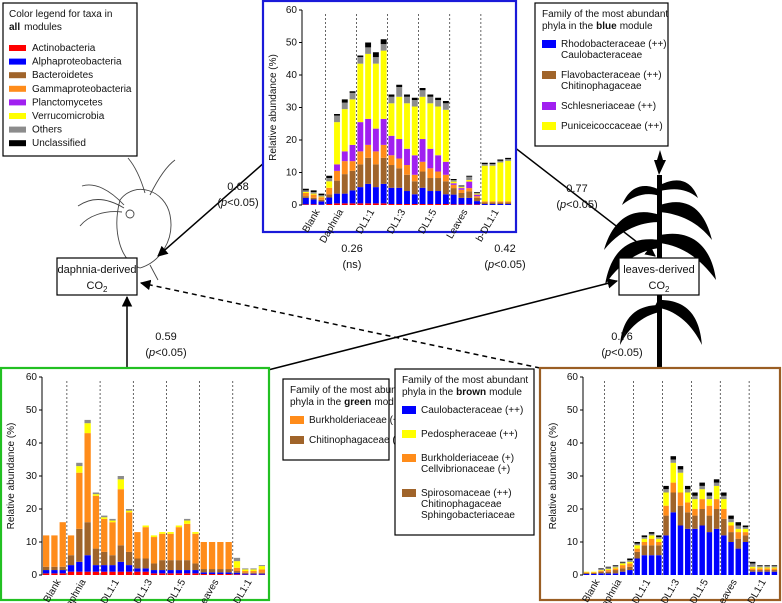 The width and height of the screenshot is (782, 603). What do you see at coordinates (601, 86) in the screenshot?
I see `module-legend-label: Chitinophagaceae` at bounding box center [601, 86].